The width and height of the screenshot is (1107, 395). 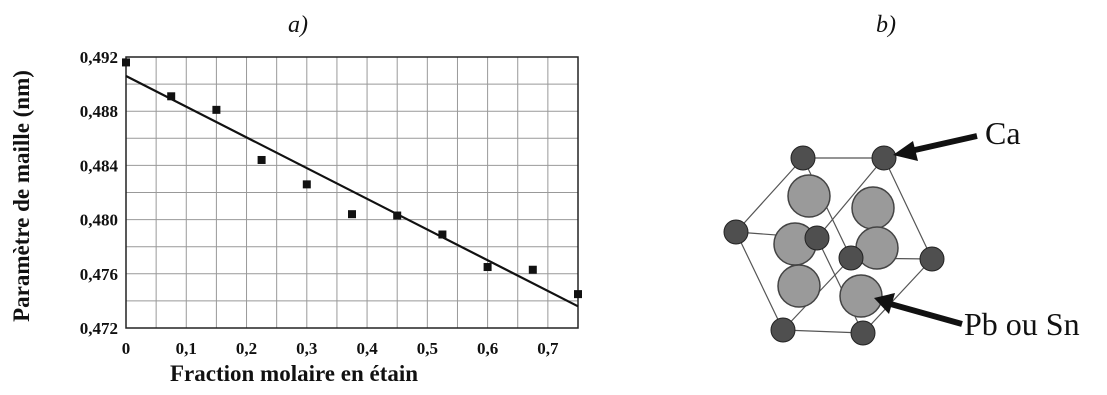 I want to click on ca-arrowhead, so click(x=905, y=151).